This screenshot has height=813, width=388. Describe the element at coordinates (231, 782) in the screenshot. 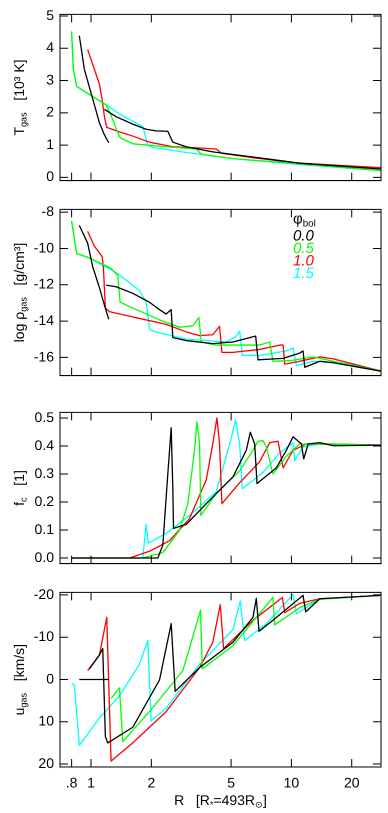

I see `x-tick-label: 5` at that location.